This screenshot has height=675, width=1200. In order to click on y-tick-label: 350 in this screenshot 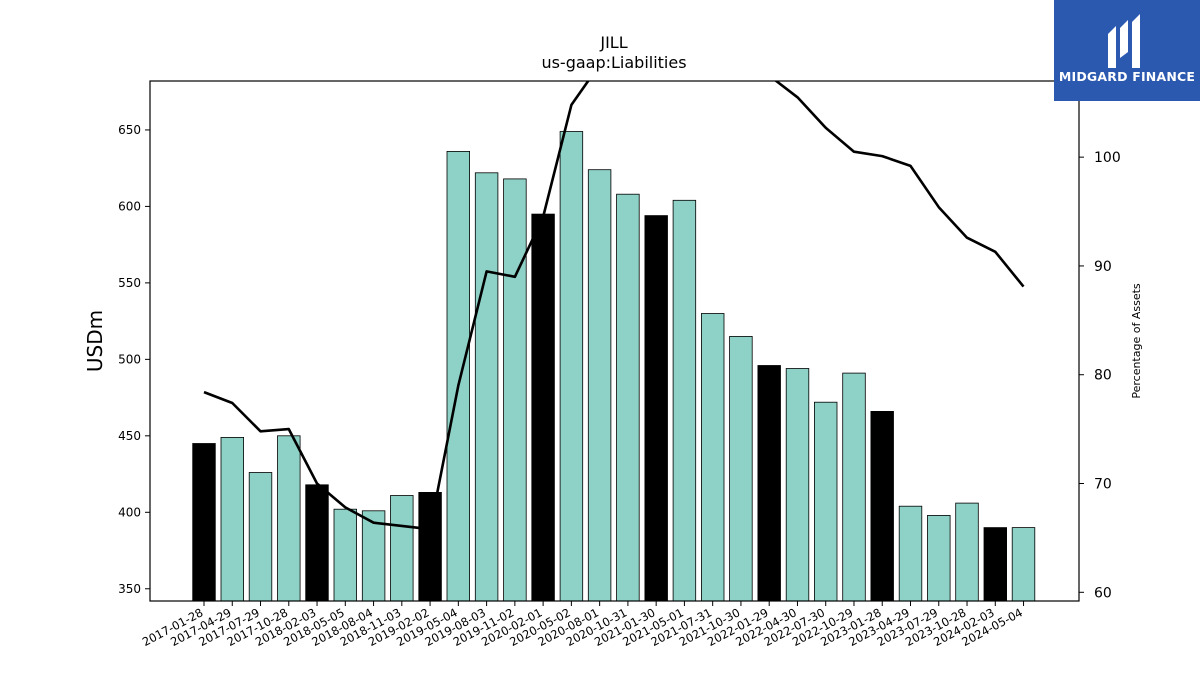, I will do `click(129, 589)`.